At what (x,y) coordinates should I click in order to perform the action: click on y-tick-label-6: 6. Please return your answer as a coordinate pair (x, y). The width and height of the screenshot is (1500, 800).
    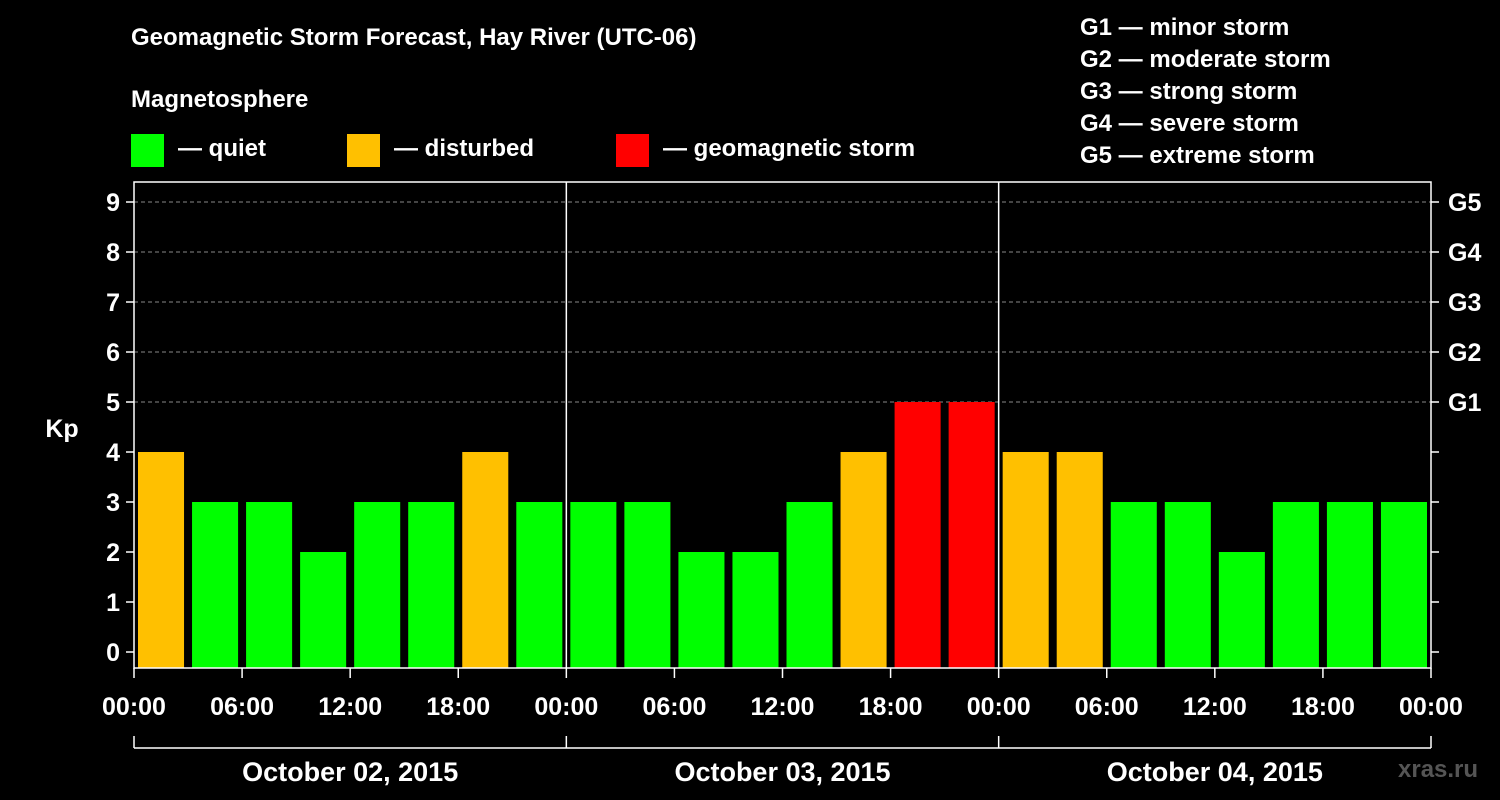
    Looking at the image, I should click on (113, 353).